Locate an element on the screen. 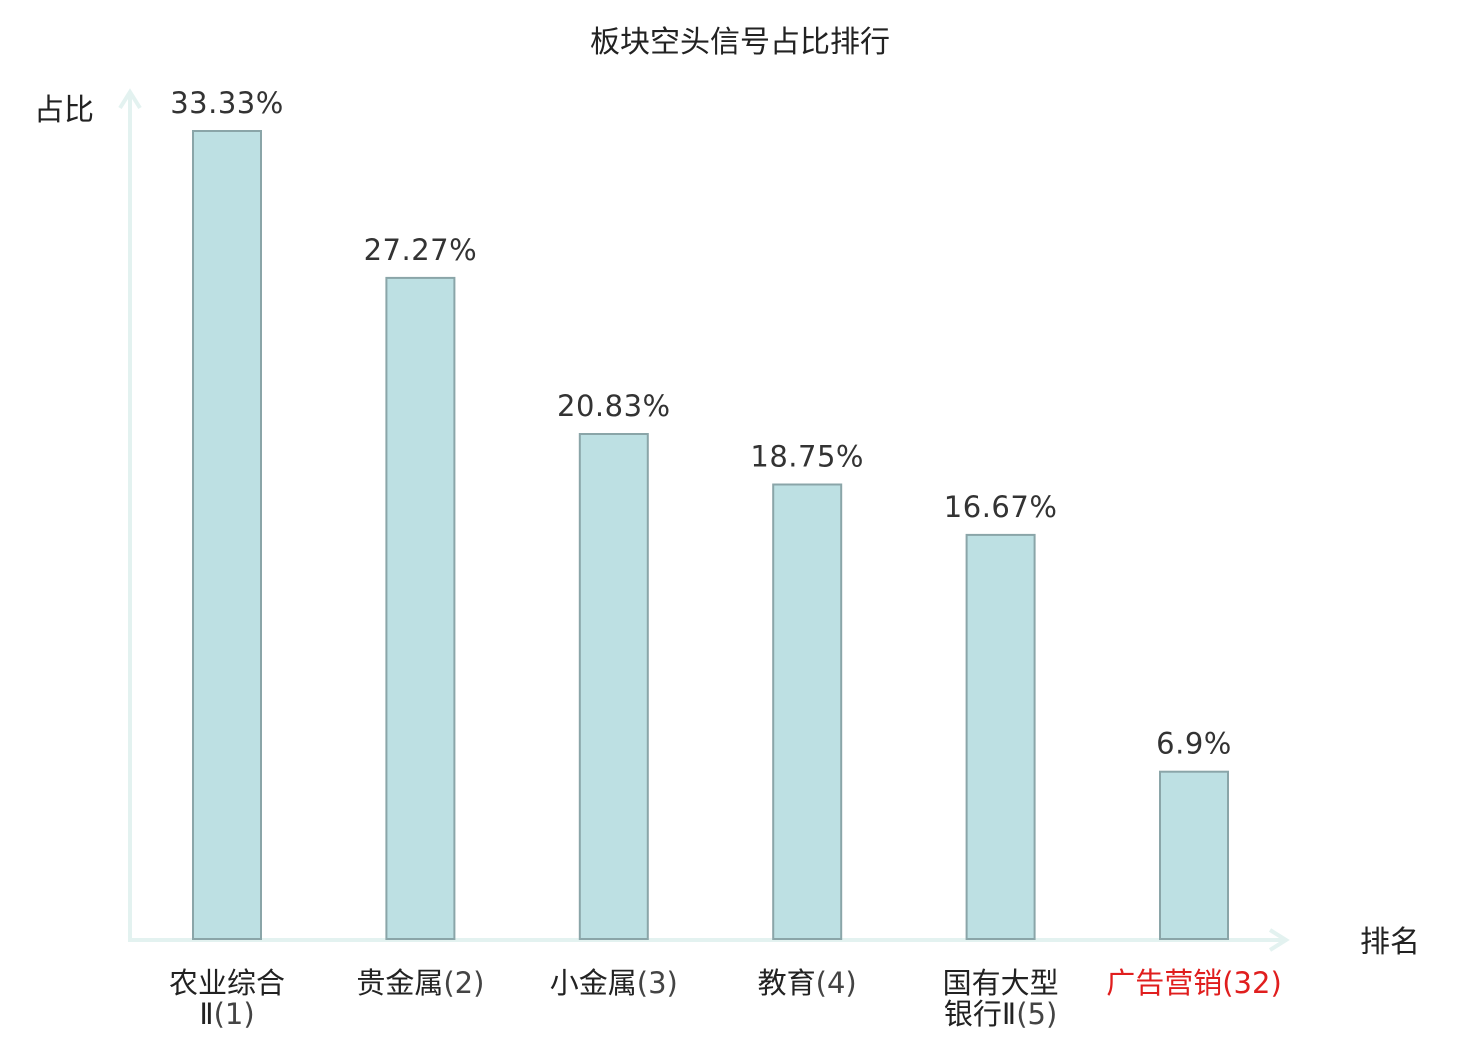 The image size is (1480, 1040). value-label-4: 18.75% is located at coordinates (807, 457).